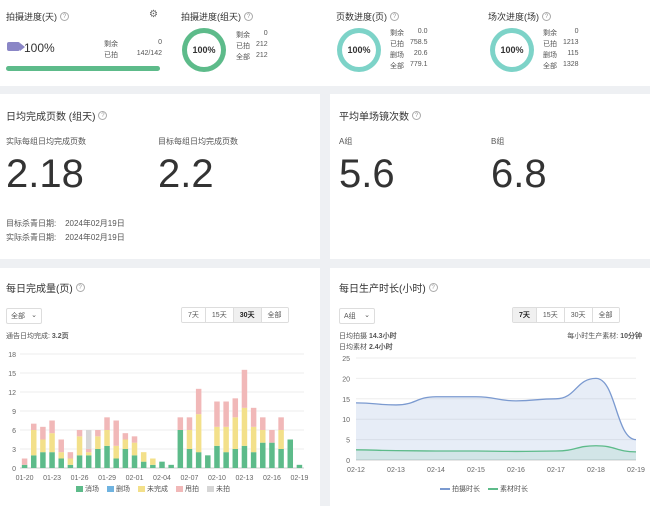 This screenshot has height=506, width=650. What do you see at coordinates (397, 55) in the screenshot?
I see `kv-label: 删场` at bounding box center [397, 55].